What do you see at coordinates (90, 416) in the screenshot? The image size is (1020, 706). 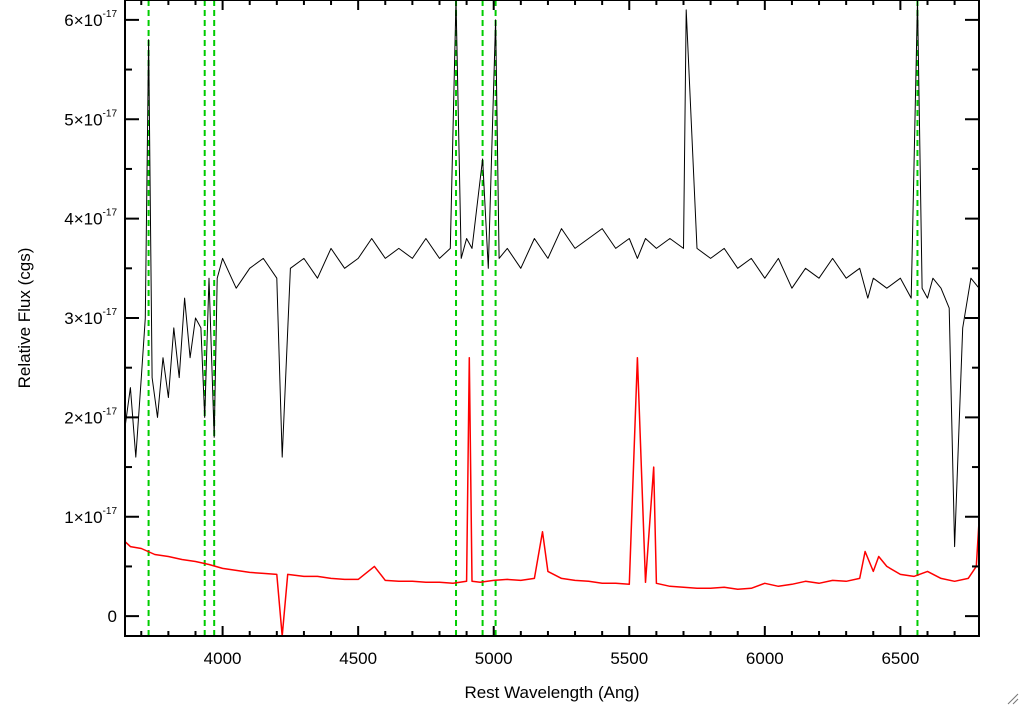 I see `y-tick-label: 2×10⁻¹⁷` at bounding box center [90, 416].